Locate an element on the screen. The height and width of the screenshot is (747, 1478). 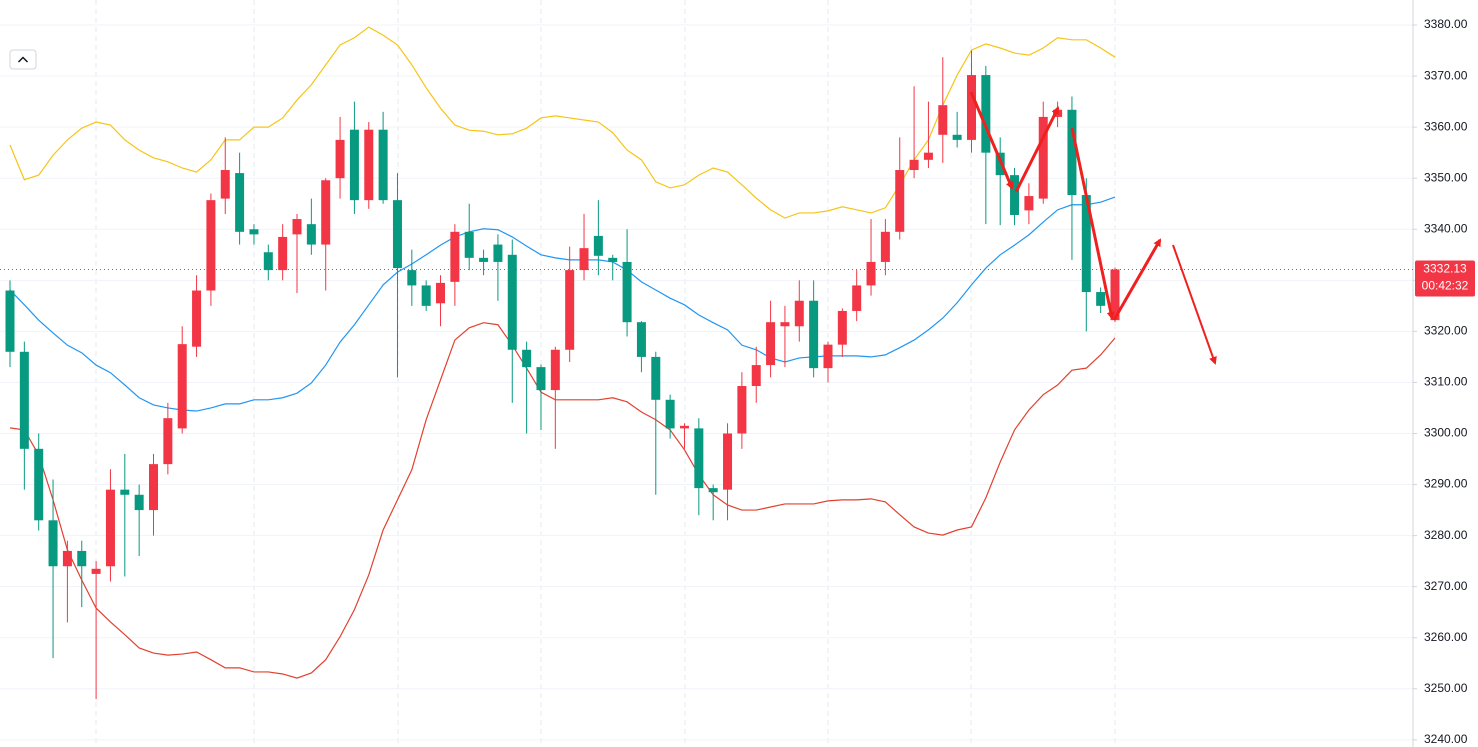
y-tick-label: 3290.00 is located at coordinates (1446, 484).